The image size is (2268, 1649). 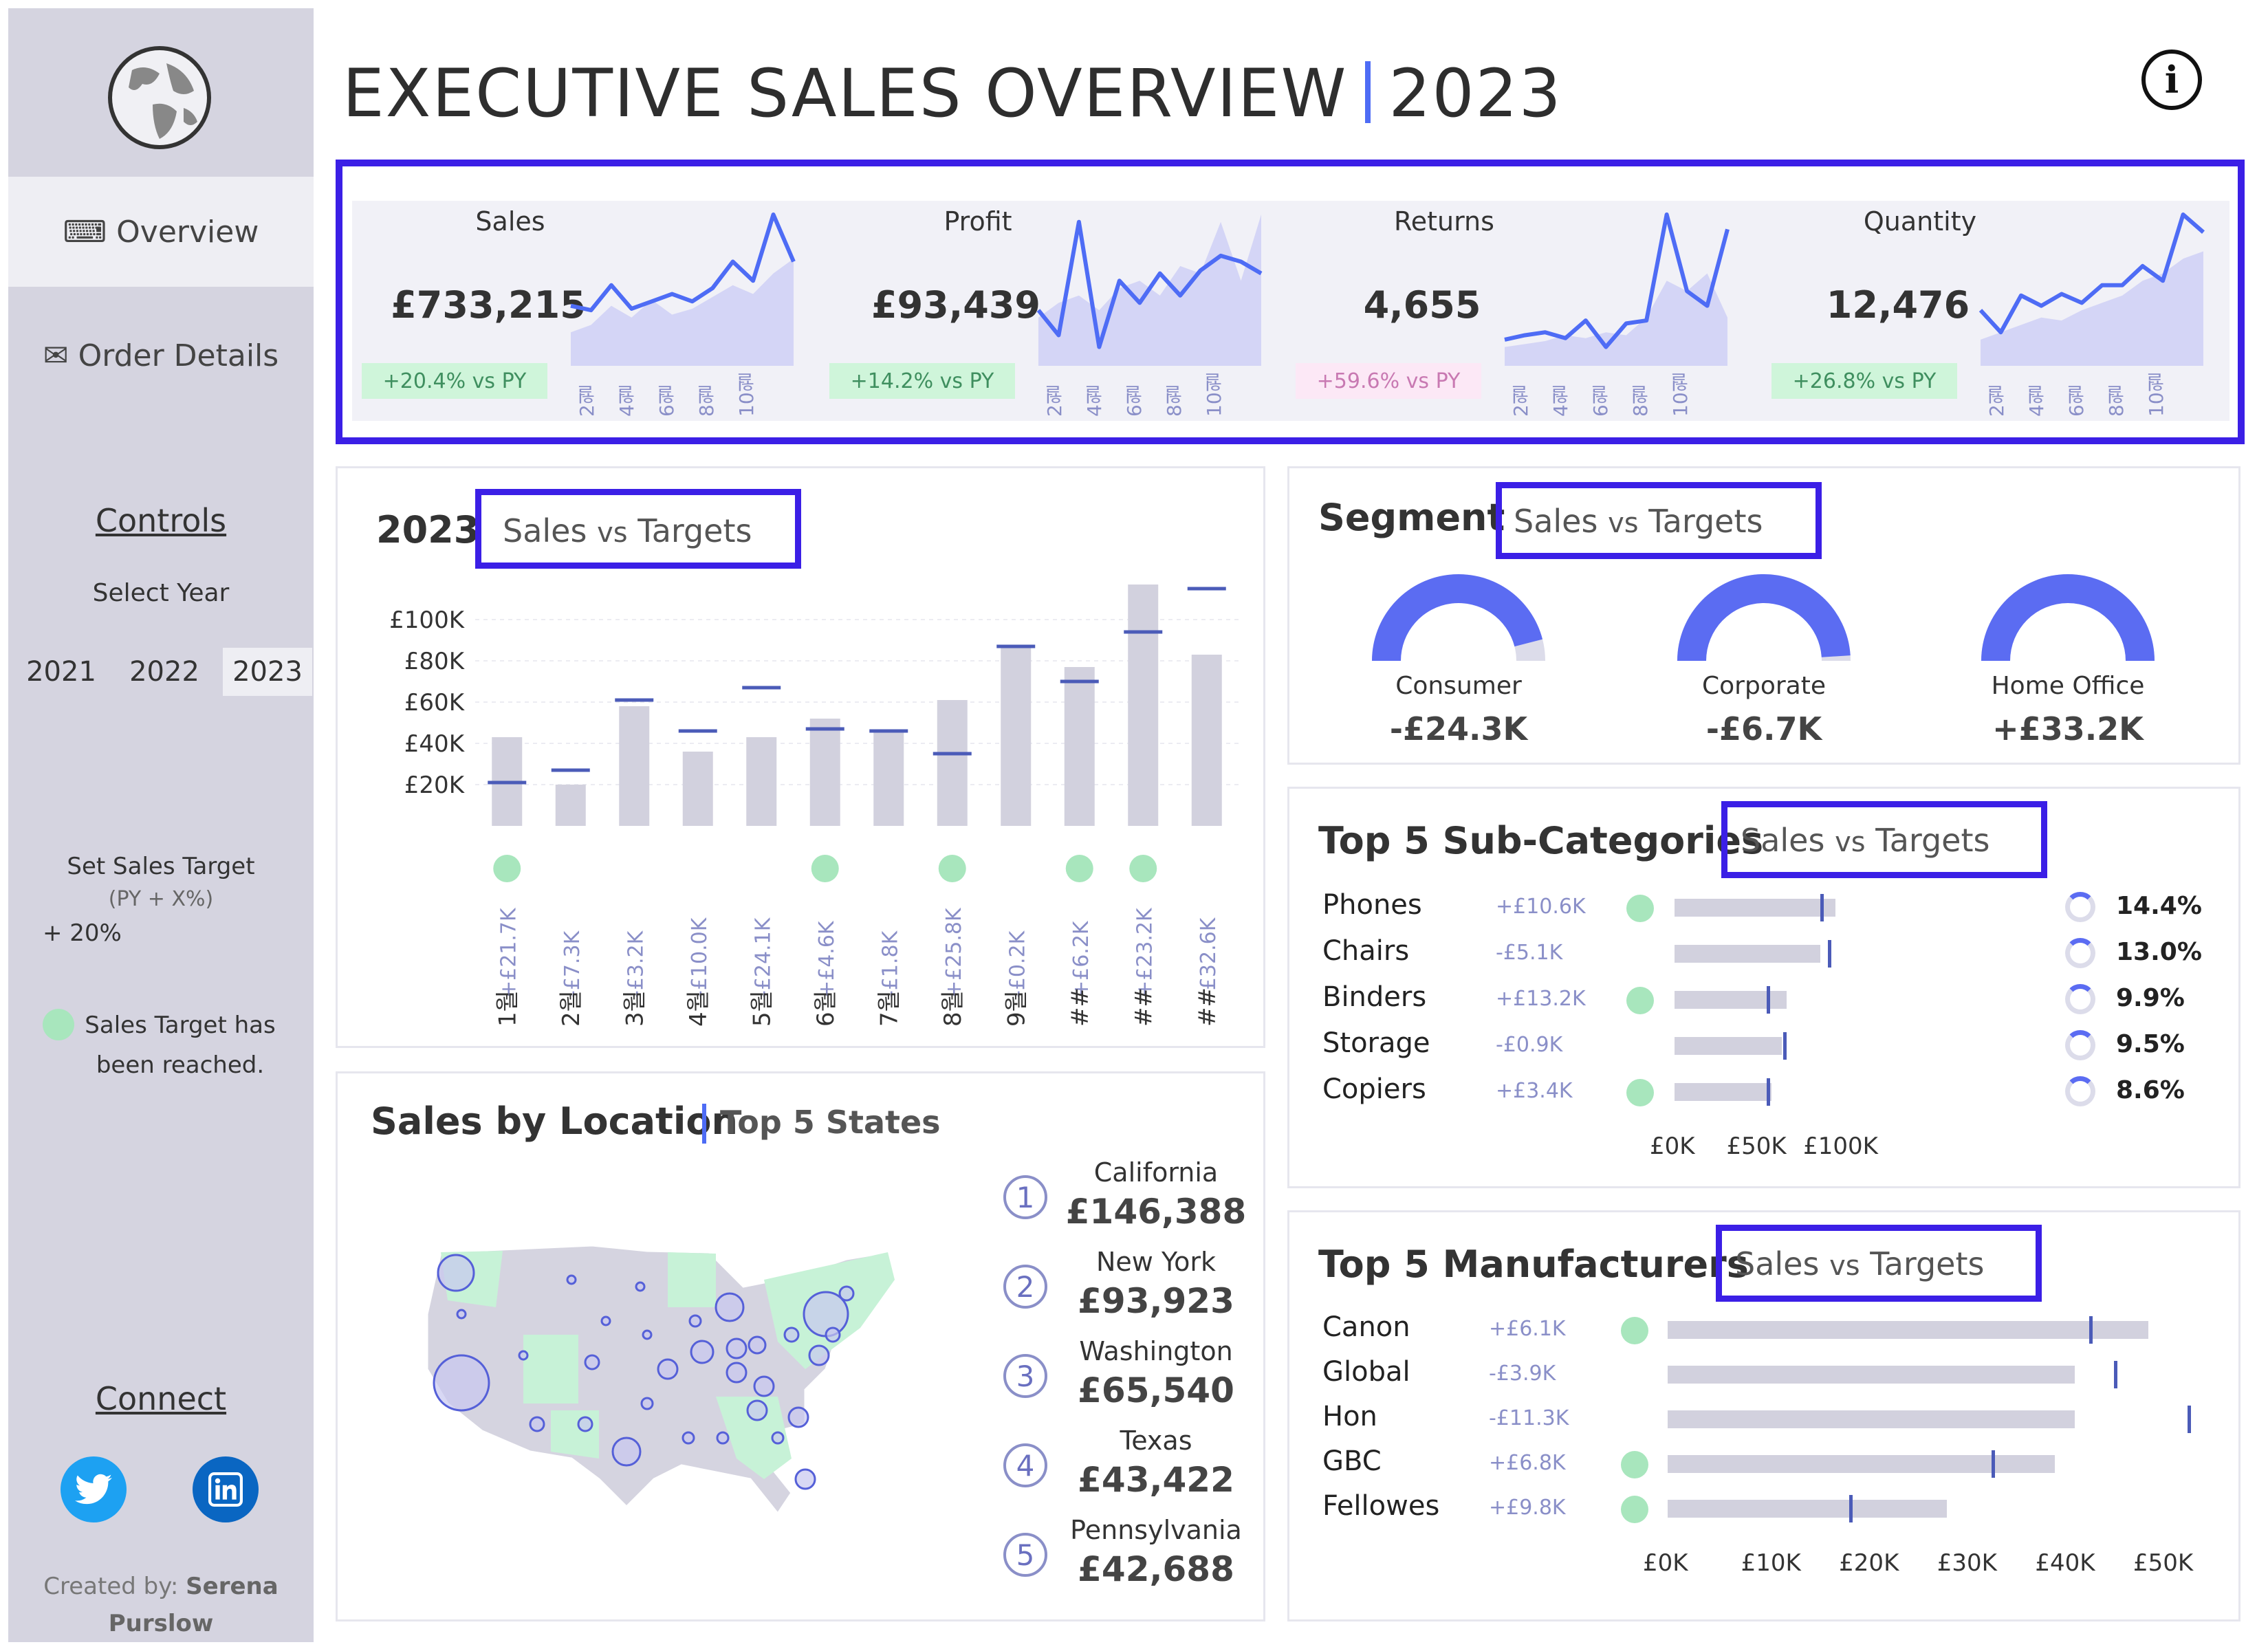 What do you see at coordinates (683, 289) in the screenshot?
I see `kpi-sparkline` at bounding box center [683, 289].